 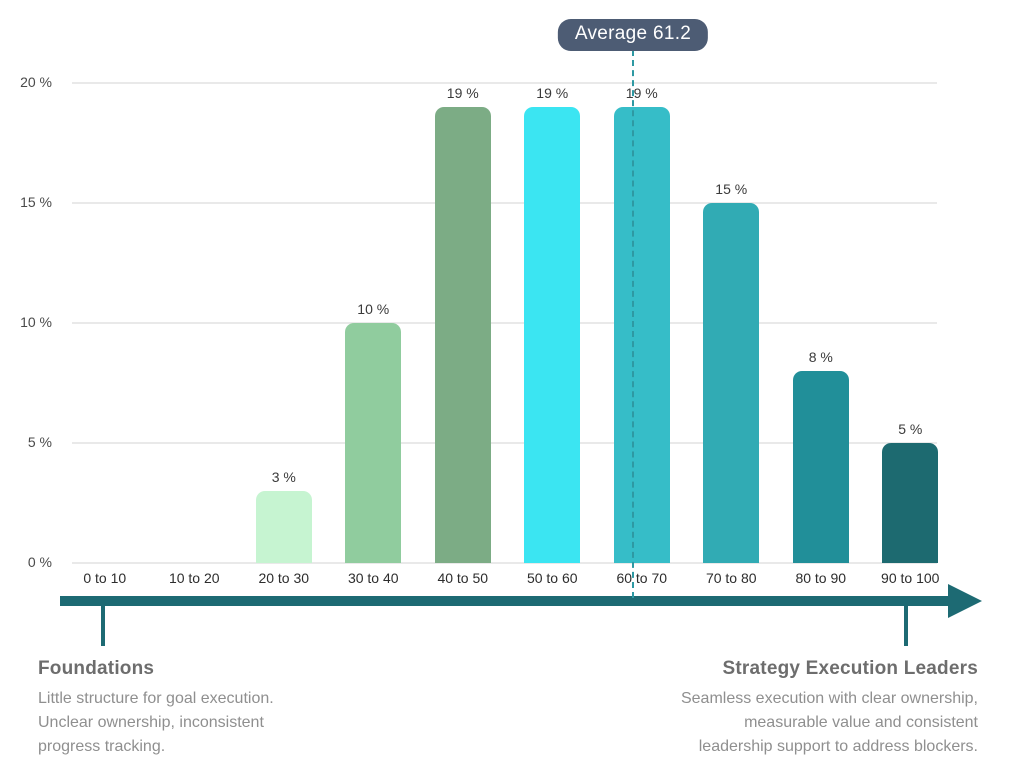 I want to click on x-axis-arrow-line, so click(x=505, y=601).